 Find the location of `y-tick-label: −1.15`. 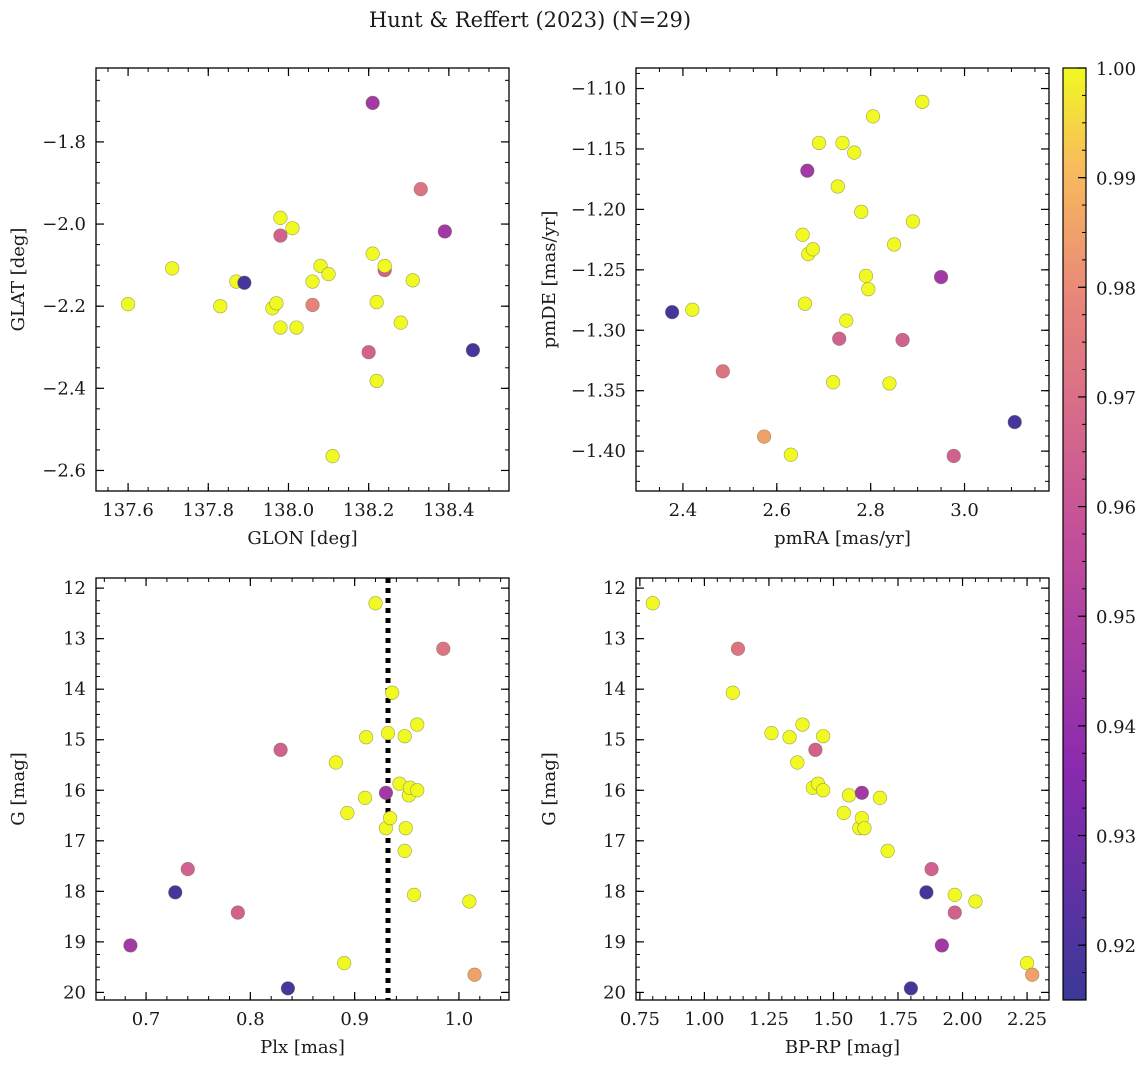

y-tick-label: −1.15 is located at coordinates (598, 149).